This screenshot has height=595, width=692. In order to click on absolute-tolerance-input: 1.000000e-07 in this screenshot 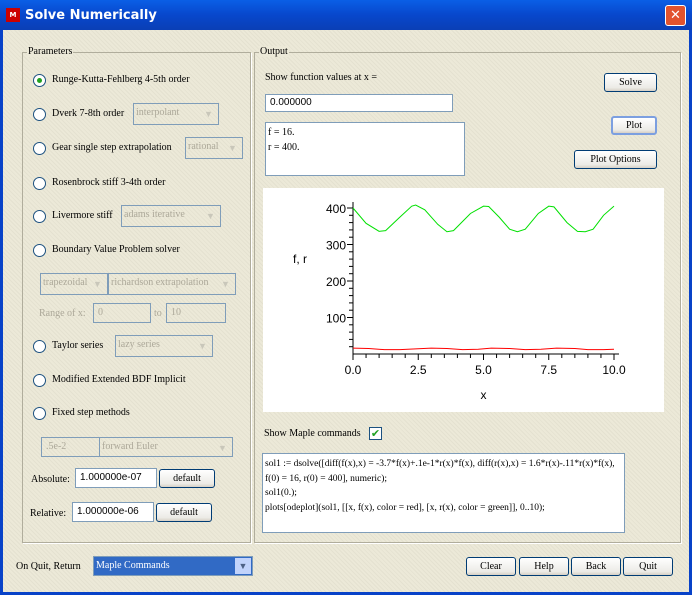, I will do `click(116, 478)`.